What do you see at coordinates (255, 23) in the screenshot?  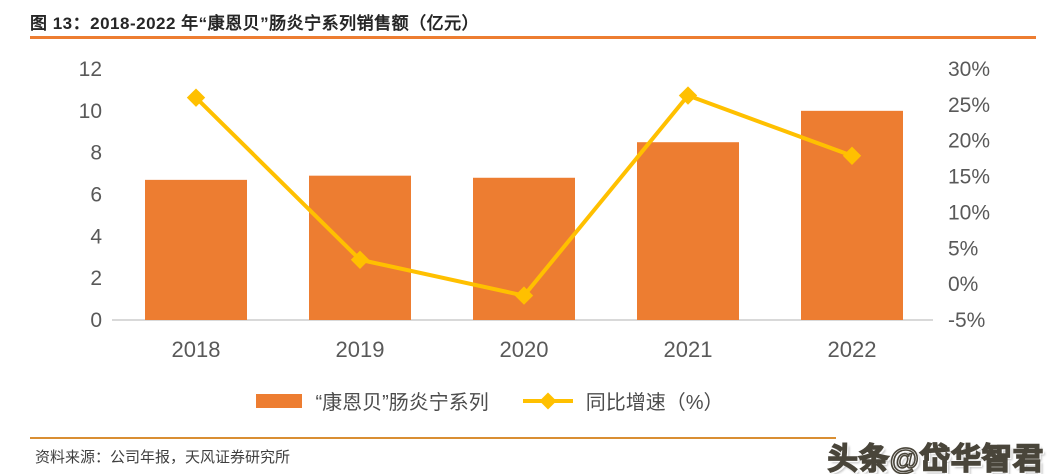 I see `figure-title: 图 13：2018-2022 年“康恩贝”肠炎宁系列销售额（亿元）` at bounding box center [255, 23].